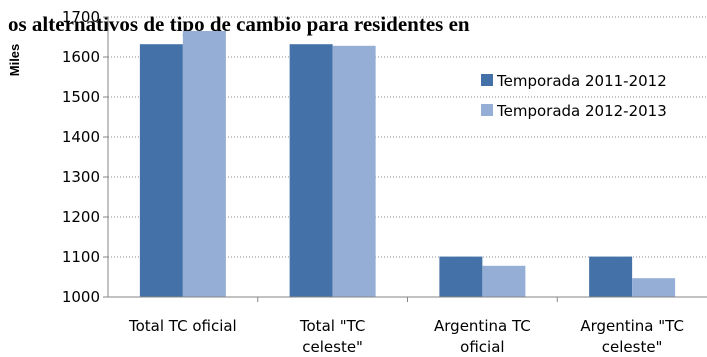 The image size is (707, 357). I want to click on y-axis-ticks: 1000 1100 1200 1300 1400 1500 1600 1700, so click(85, 157).